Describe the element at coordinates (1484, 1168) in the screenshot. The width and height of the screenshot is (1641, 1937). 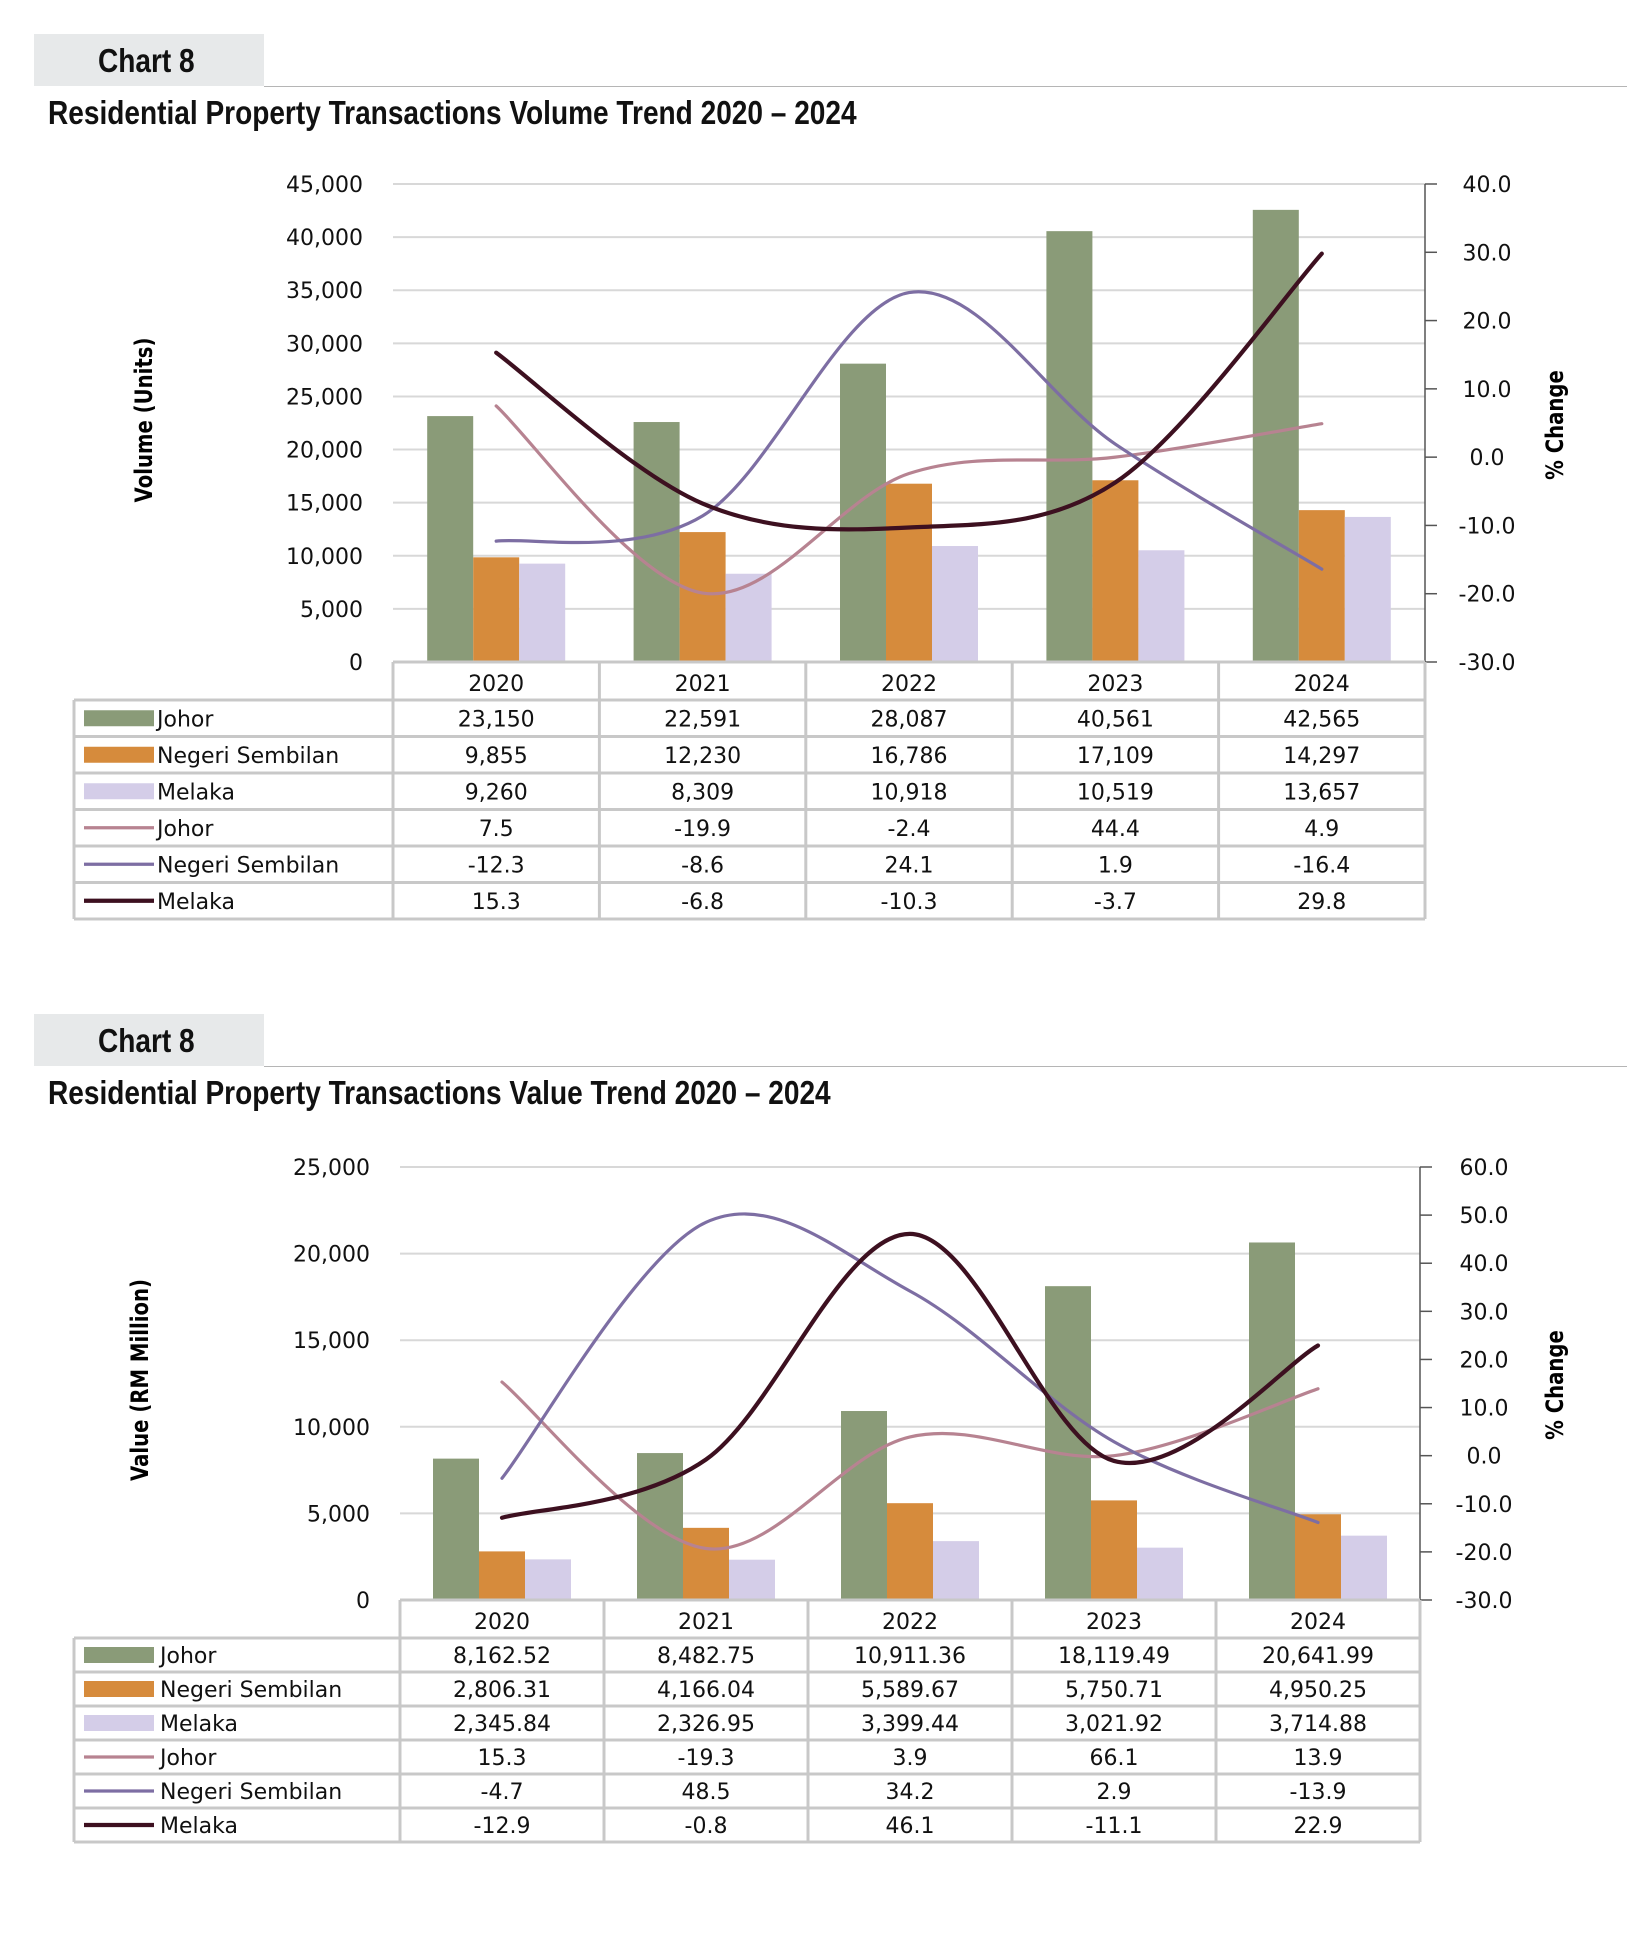
I see `y2-tick-label: 60.0` at that location.